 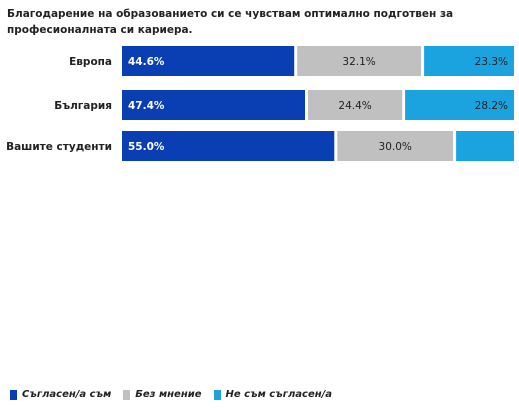 I want to click on data-label-1-1: 24.4%, so click(x=354, y=106).